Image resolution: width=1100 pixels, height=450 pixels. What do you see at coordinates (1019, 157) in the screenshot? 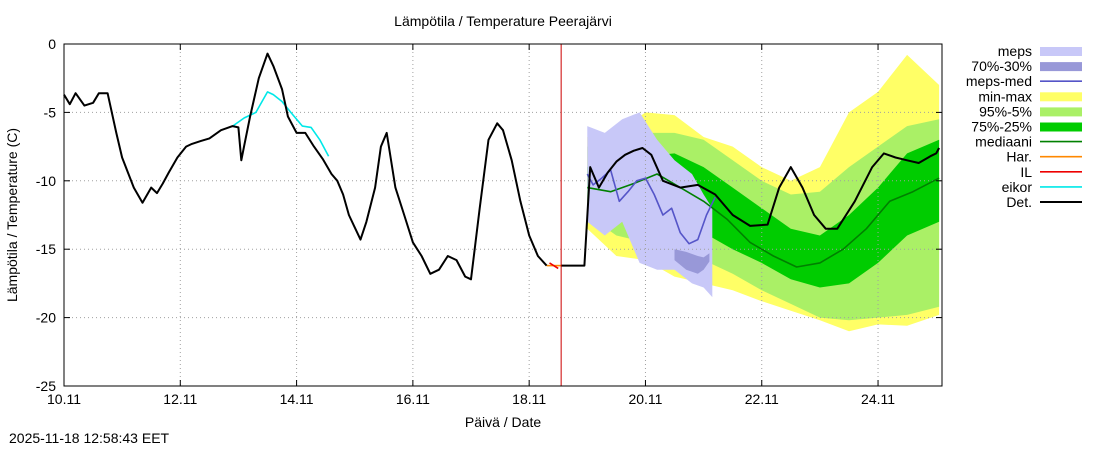
I see `legend-label: Har.` at bounding box center [1019, 157].